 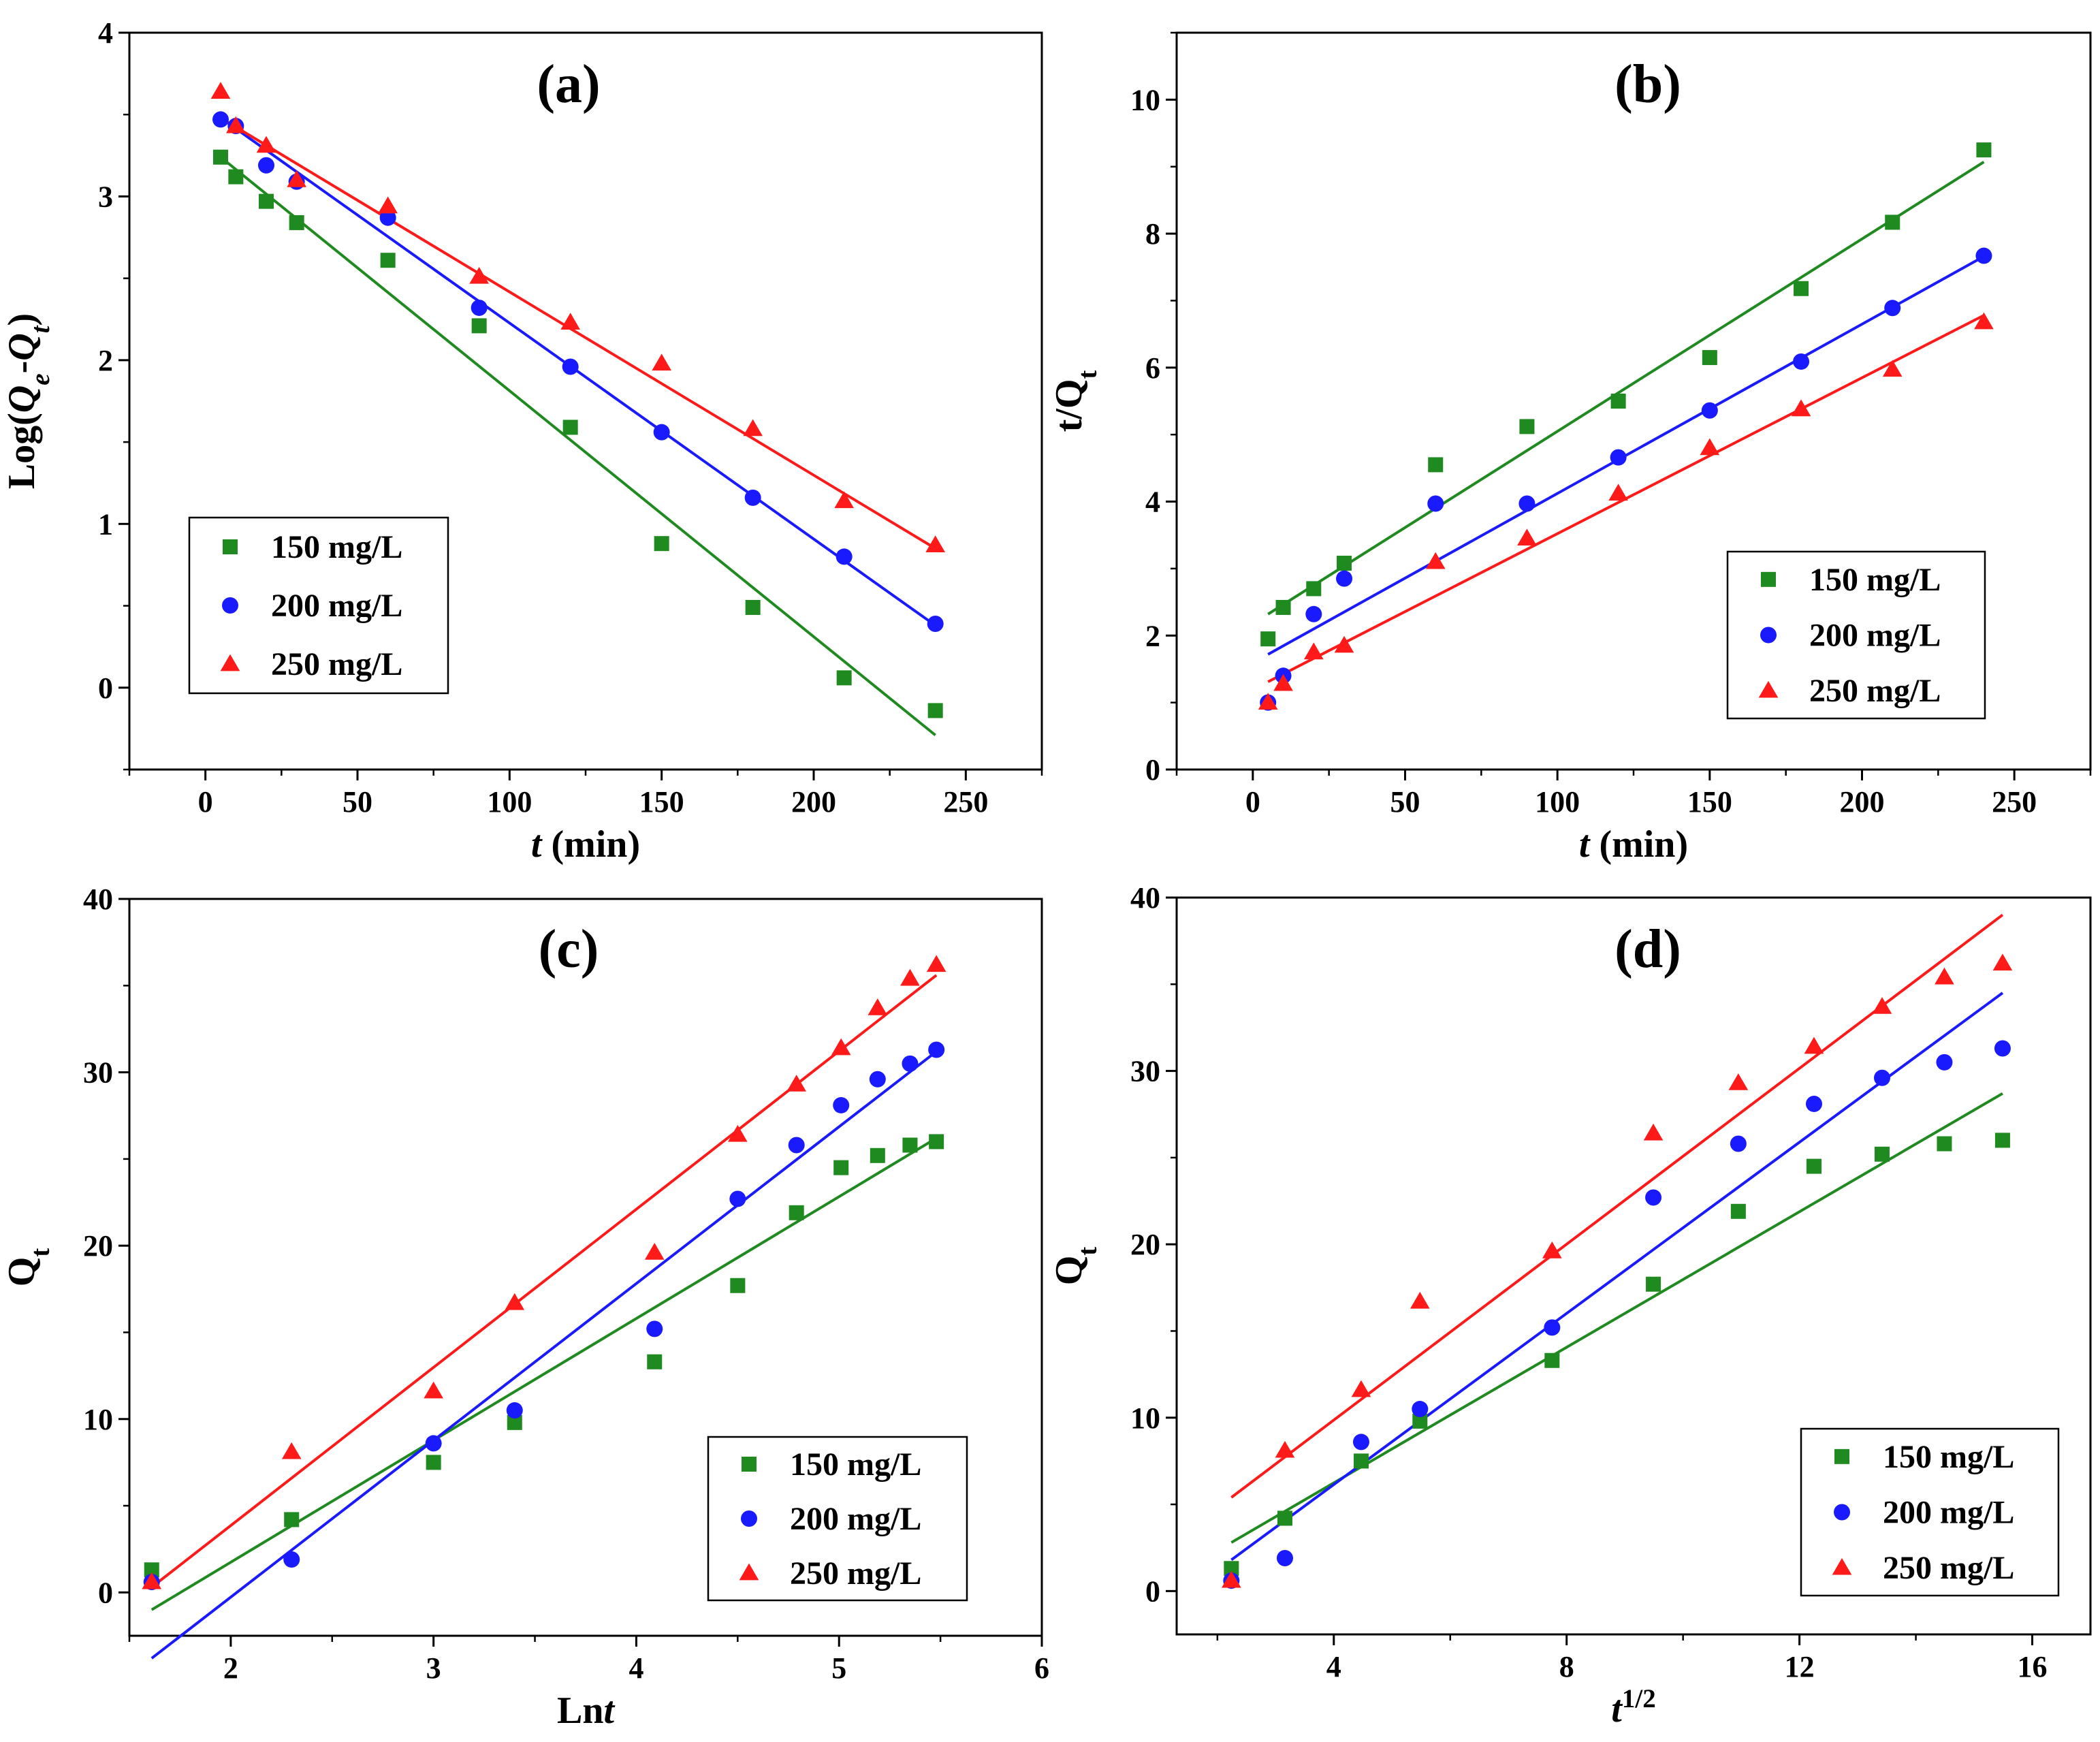 I want to click on x-tick-label: 6, so click(x=1041, y=1668).